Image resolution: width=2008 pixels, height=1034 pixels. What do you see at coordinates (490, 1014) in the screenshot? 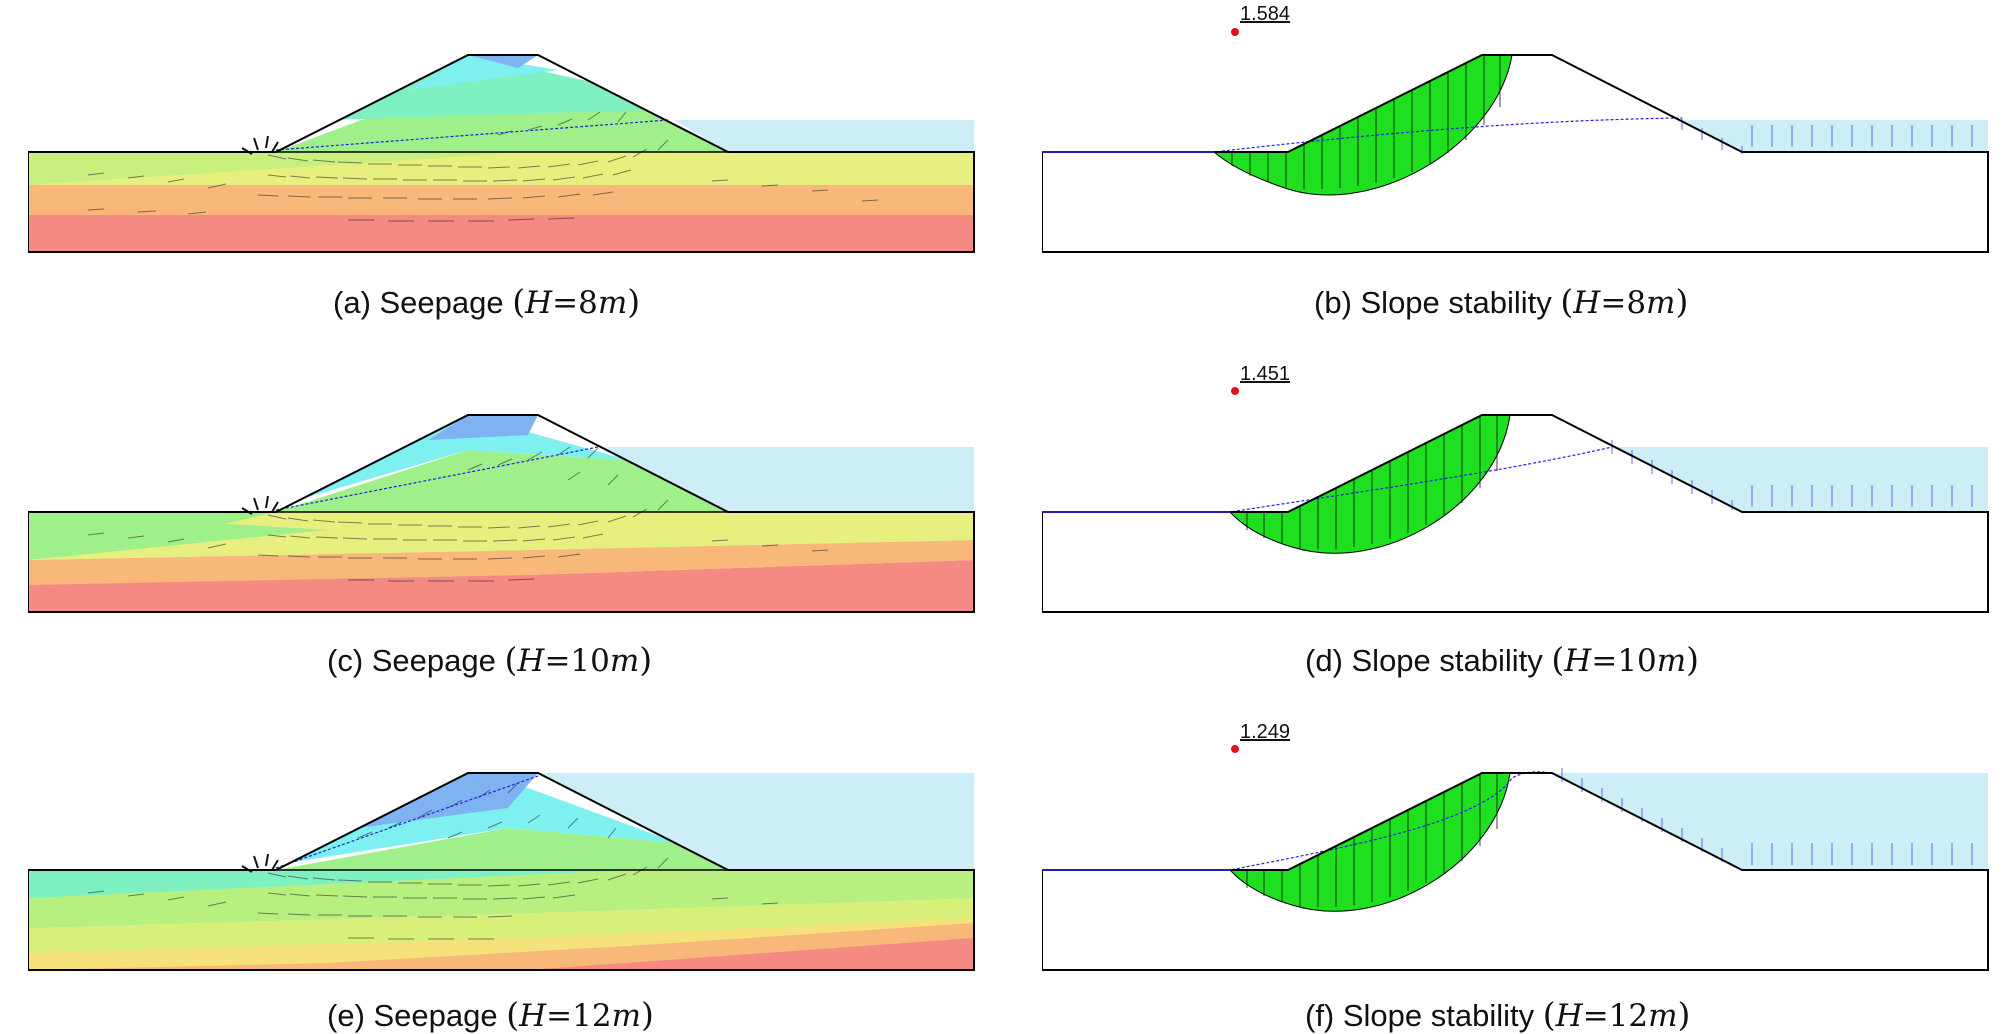
I see `caption-e: (e) Seepage (H=12m)` at bounding box center [490, 1014].